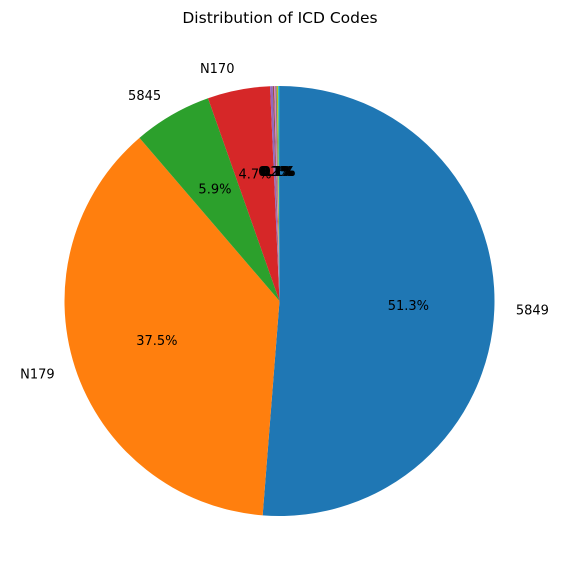 Image resolution: width=561 pixels, height=581 pixels. I want to click on slice-percent-N179: 37.5%, so click(156, 341).